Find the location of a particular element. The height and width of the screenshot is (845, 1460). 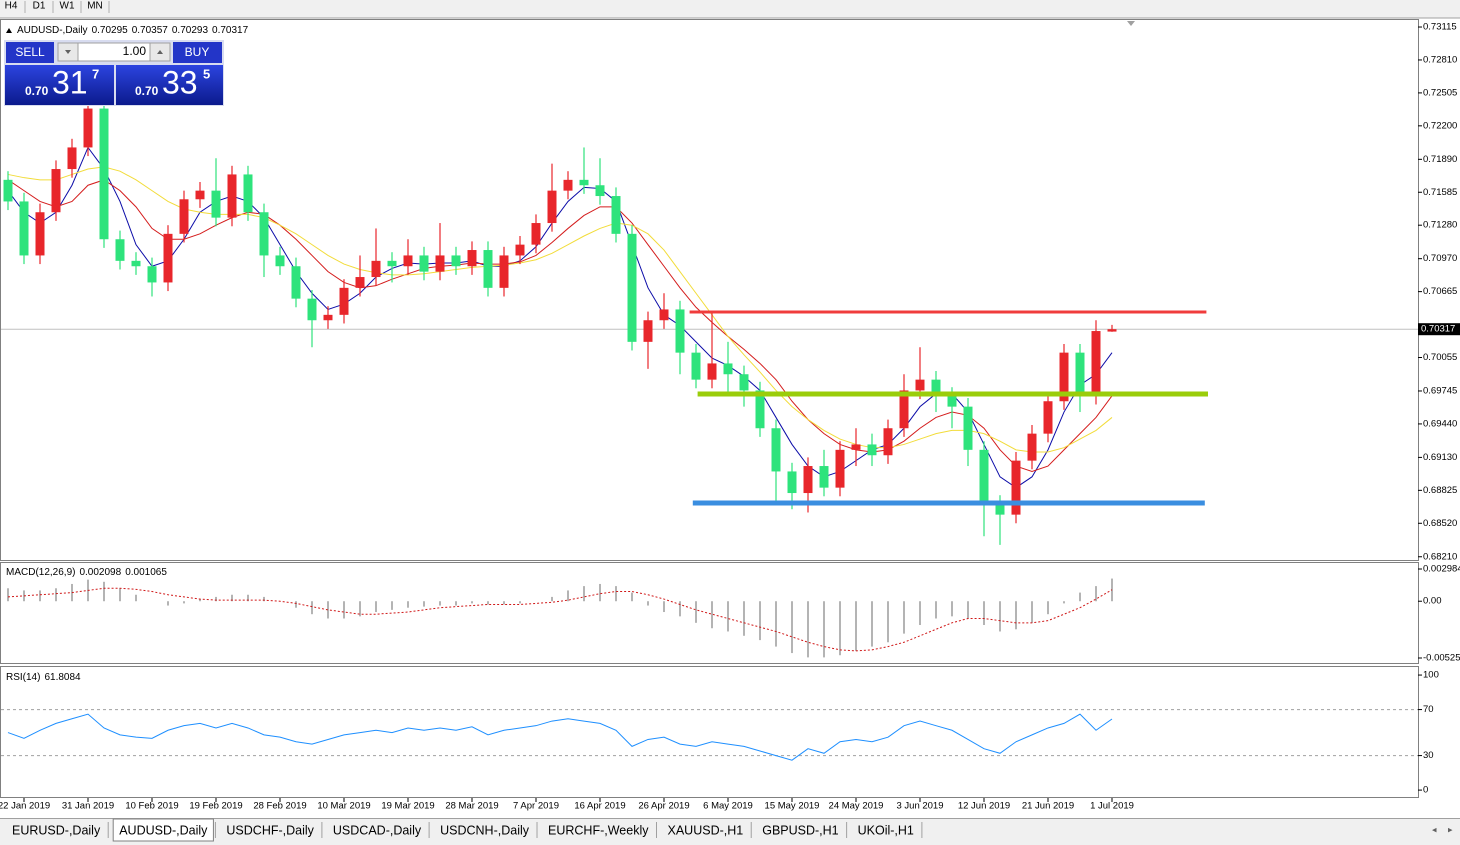

macd-title: MACD(12,26,9) is located at coordinates (40, 572).